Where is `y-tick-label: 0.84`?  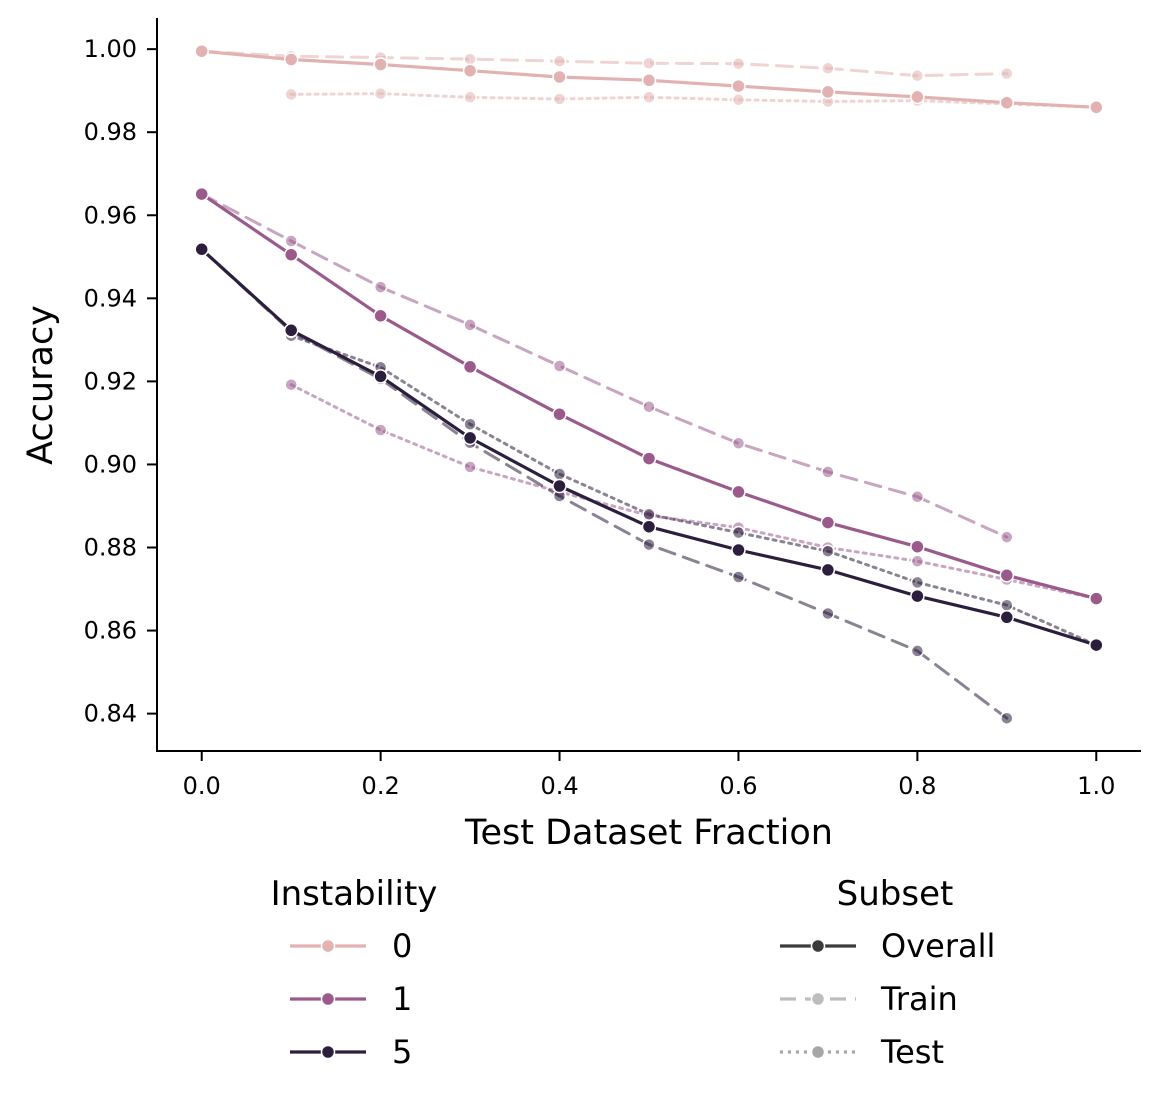 y-tick-label: 0.84 is located at coordinates (110, 714).